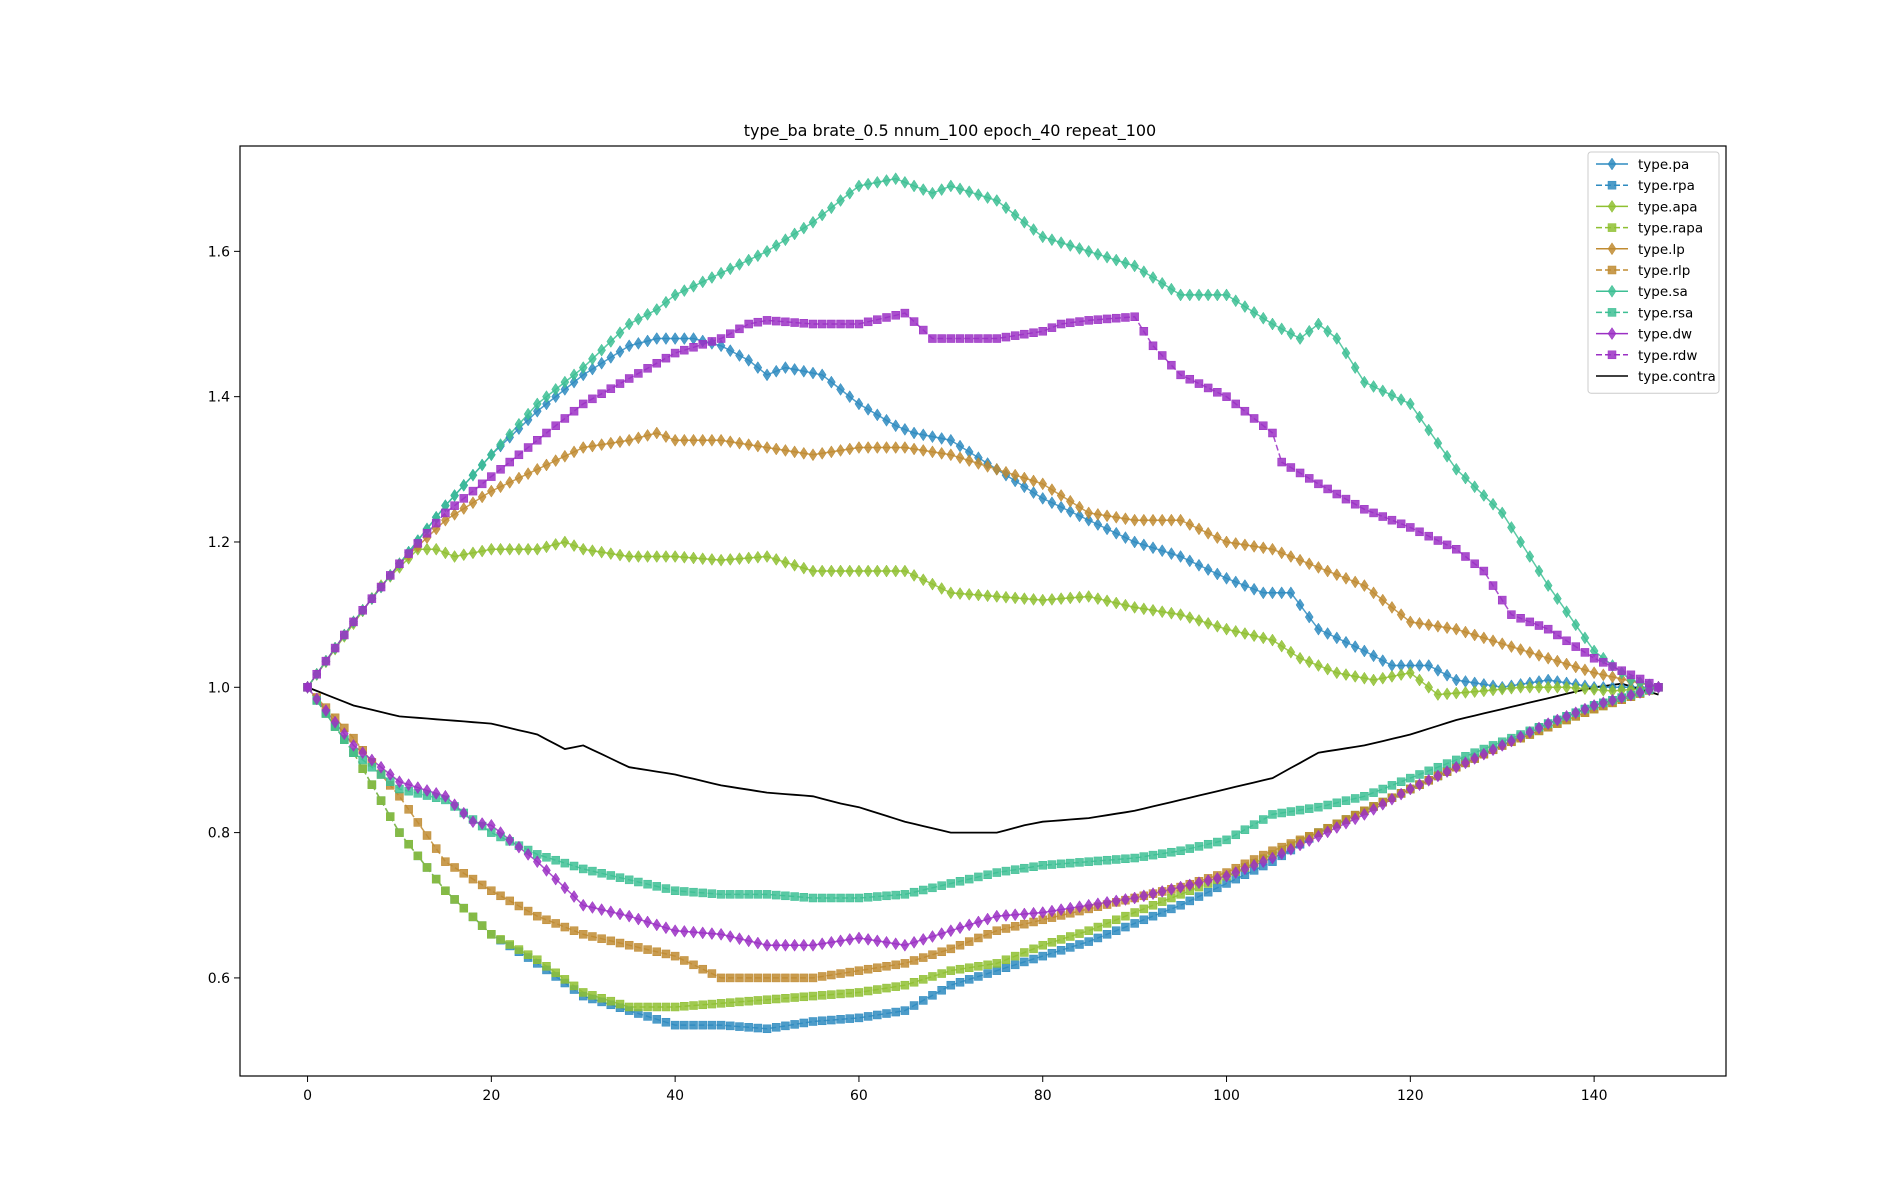 This screenshot has width=1900, height=1200. What do you see at coordinates (224, 615) in the screenshot?
I see `y-axis: 0.6 0.8 1.0 1.2 1.4 1.6` at bounding box center [224, 615].